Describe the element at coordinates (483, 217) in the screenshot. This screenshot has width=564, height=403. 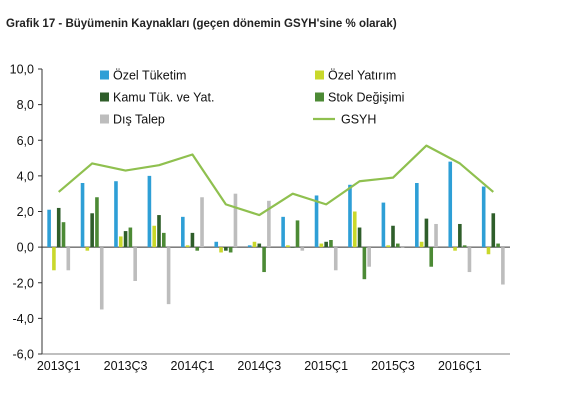
I see `bar-özel-tüketim-2016Ç2` at that location.